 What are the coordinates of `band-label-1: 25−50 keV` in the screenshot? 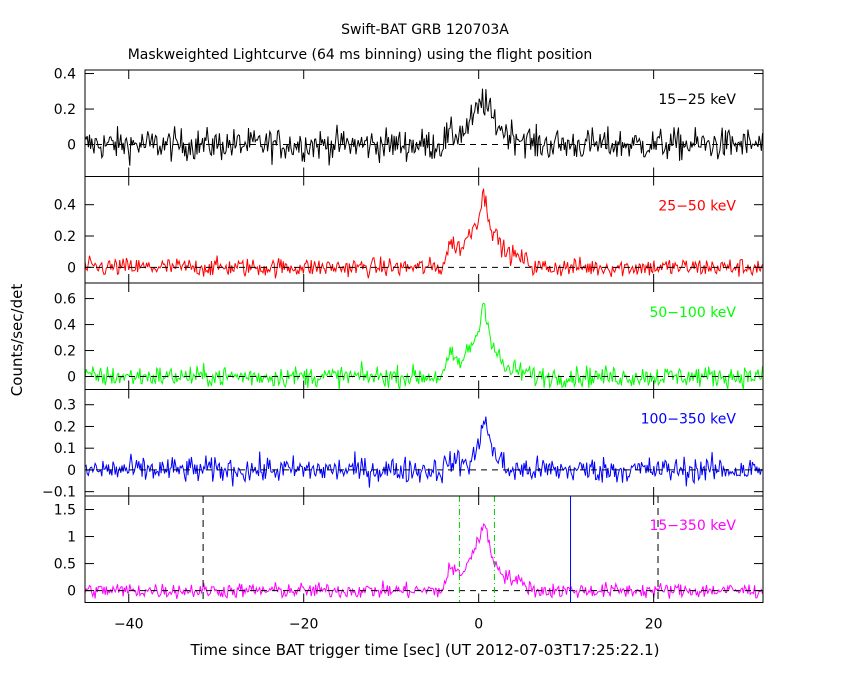 It's located at (697, 207).